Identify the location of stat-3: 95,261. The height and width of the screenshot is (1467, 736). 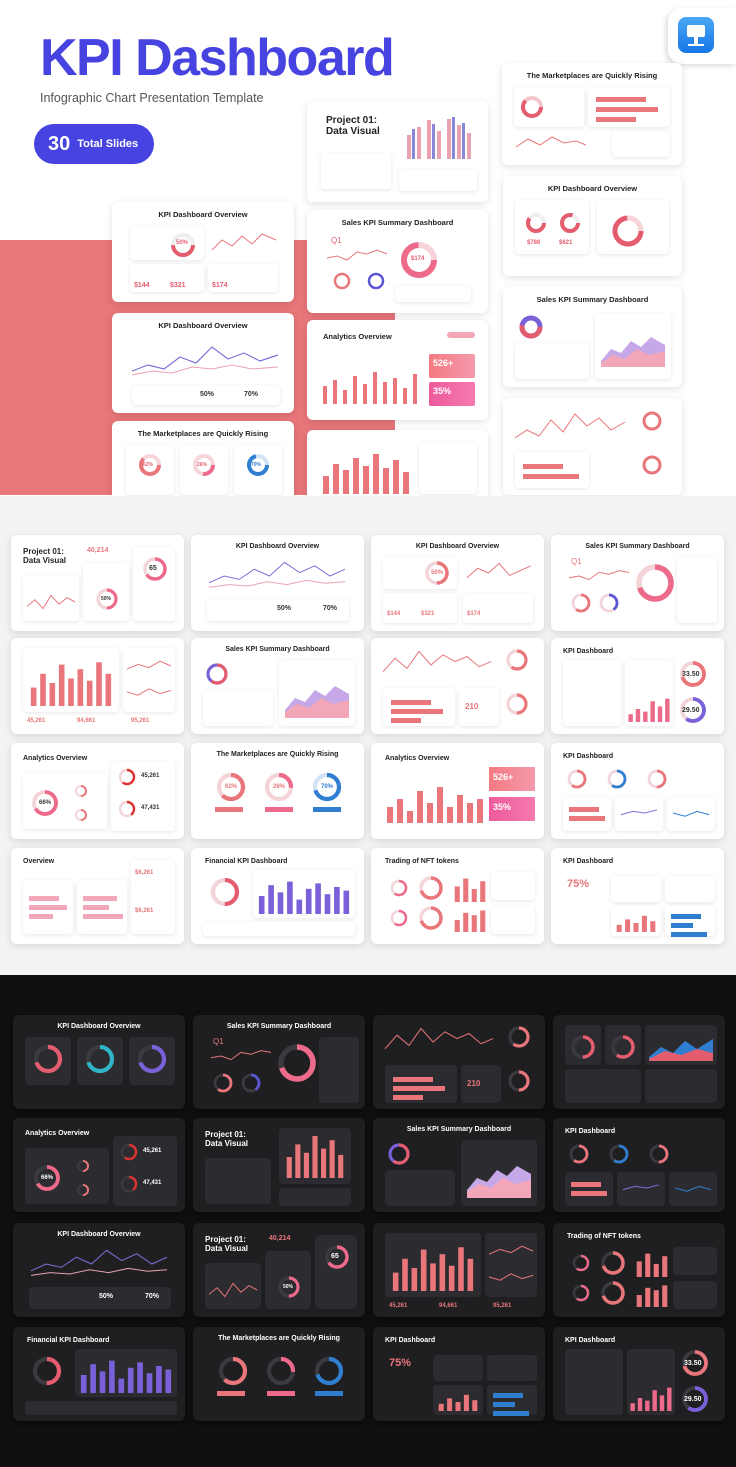
(502, 1306).